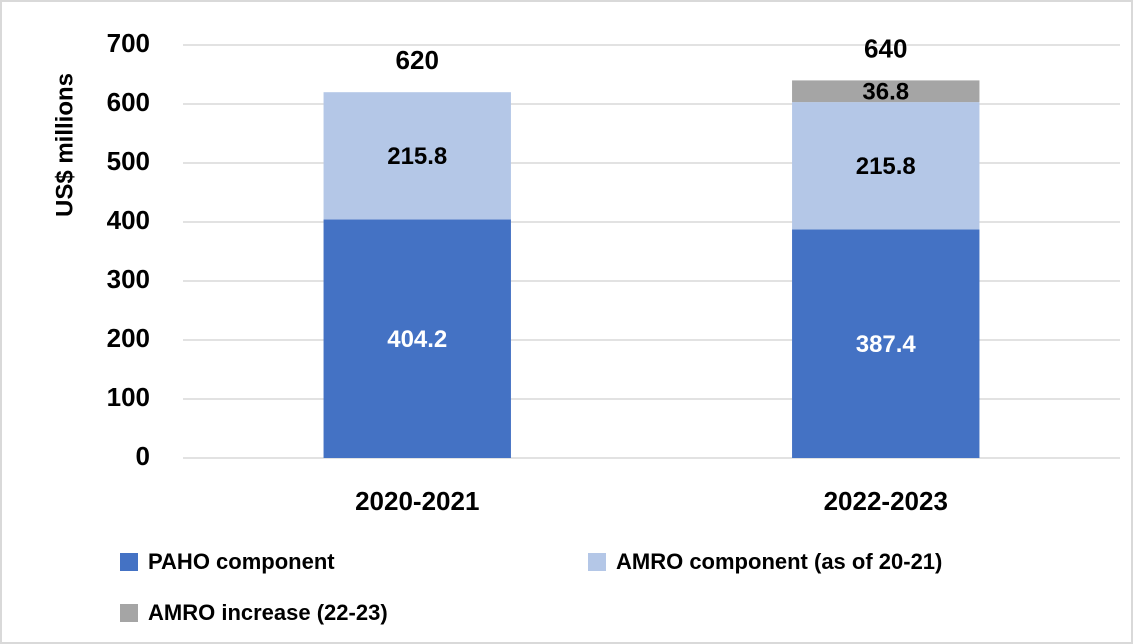  Describe the element at coordinates (417, 501) in the screenshot. I see `x-tick-label: 2020-2021` at that location.